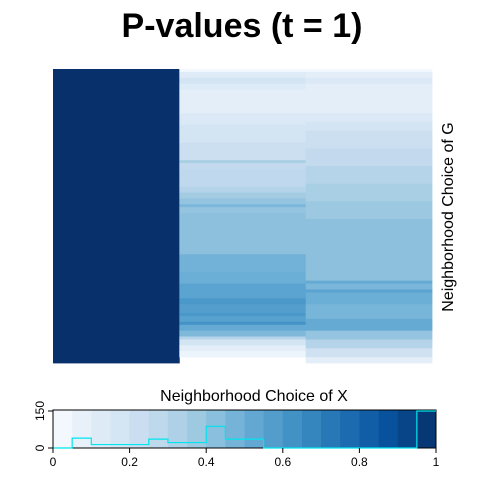 This screenshot has width=480, height=480. I want to click on histogram-line, so click(244, 429).